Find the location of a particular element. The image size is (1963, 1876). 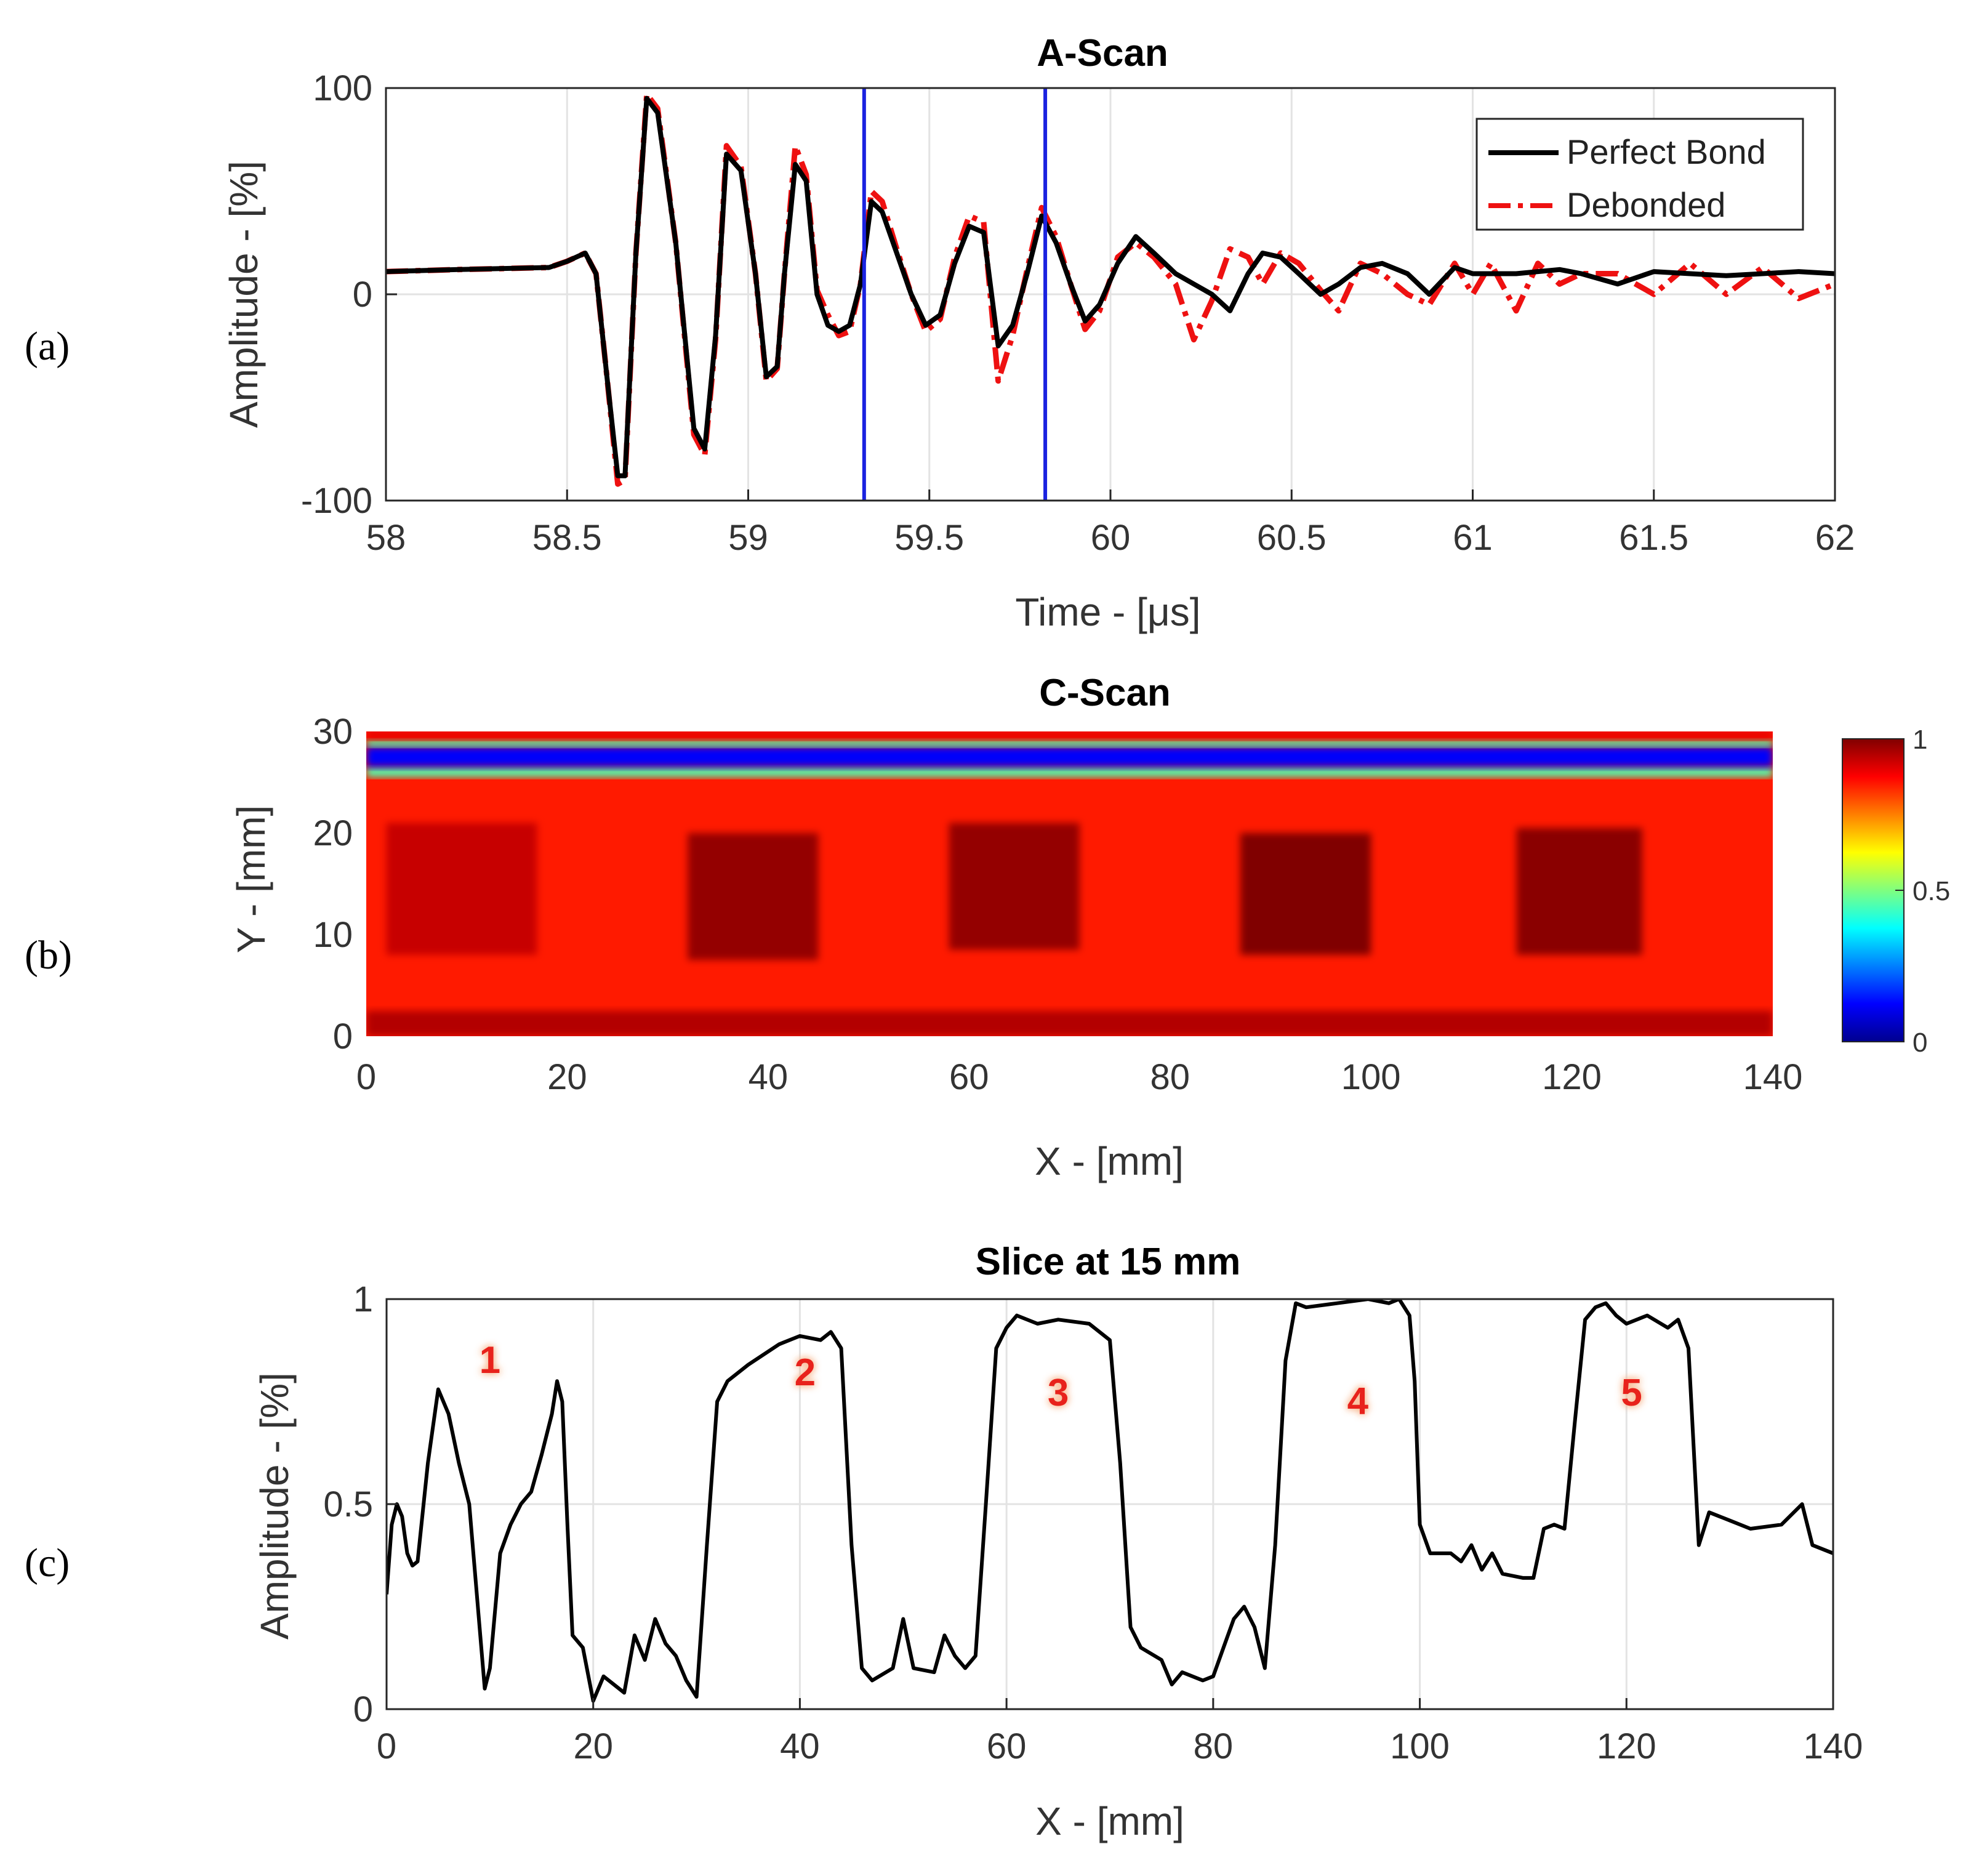

region-label: 5 is located at coordinates (1631, 1393).